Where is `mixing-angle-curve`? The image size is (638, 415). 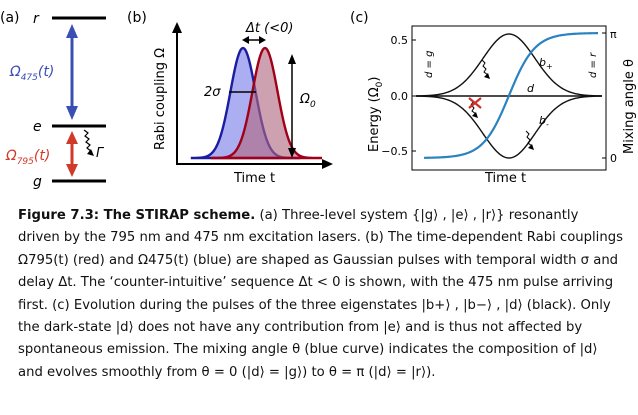 mixing-angle-curve is located at coordinates (511, 95).